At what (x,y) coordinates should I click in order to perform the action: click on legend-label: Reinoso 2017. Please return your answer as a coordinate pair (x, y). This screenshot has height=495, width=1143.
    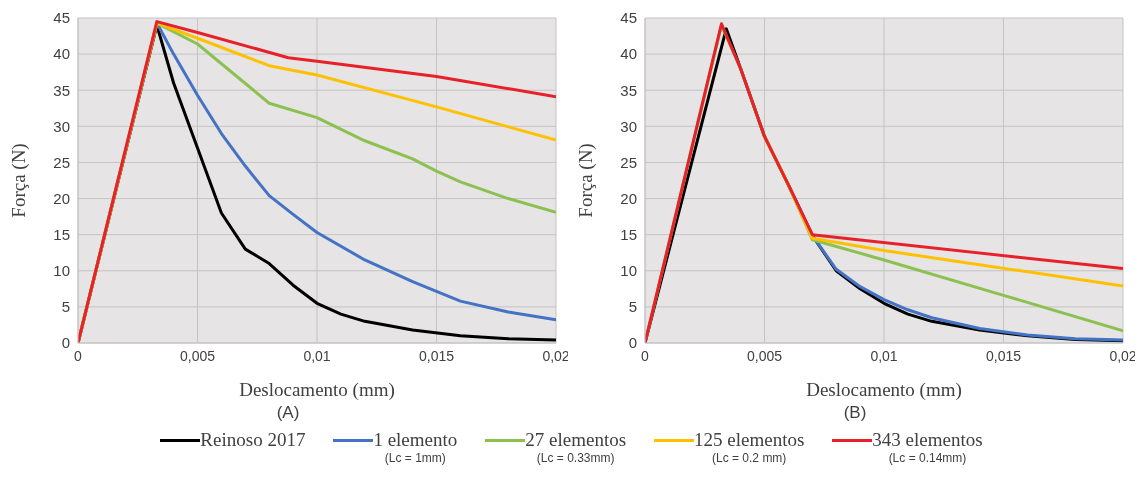
    Looking at the image, I should click on (253, 440).